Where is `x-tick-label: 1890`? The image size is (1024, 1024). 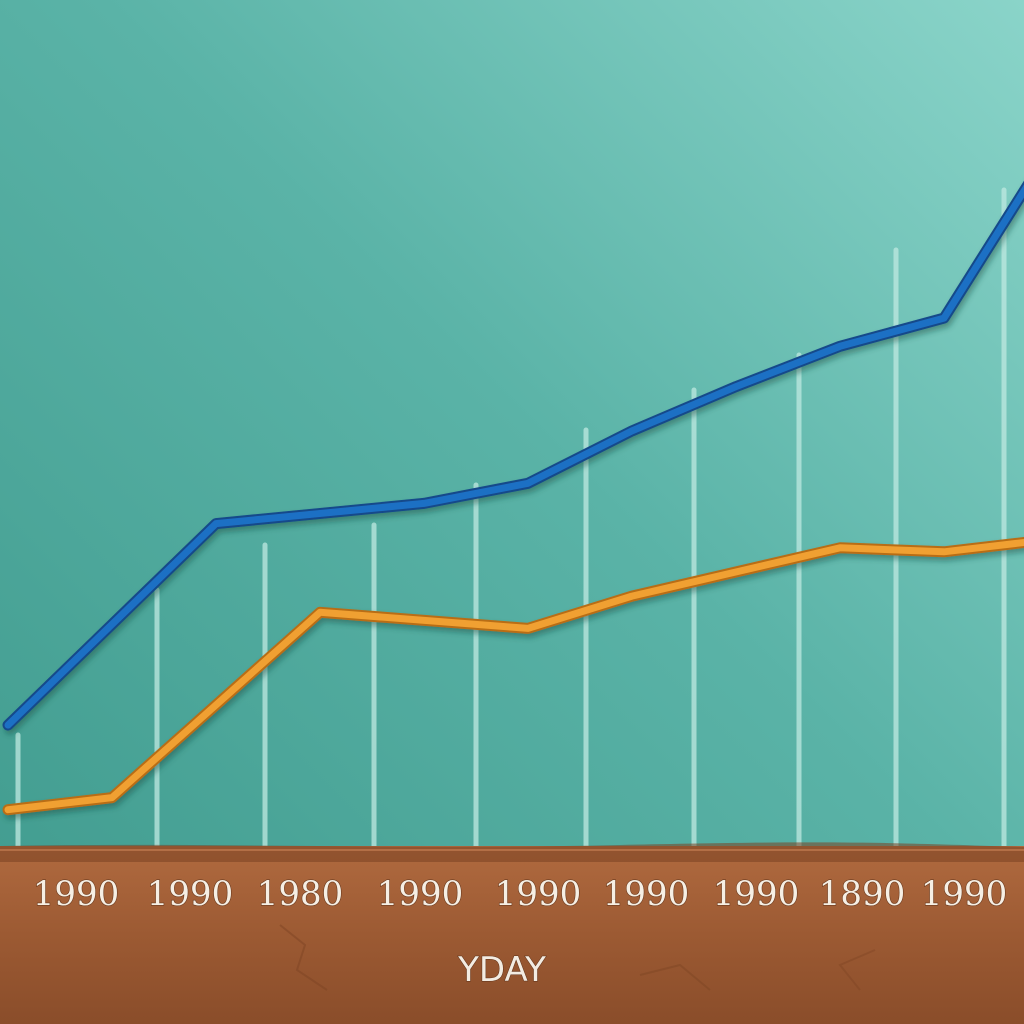 x-tick-label: 1890 is located at coordinates (862, 894).